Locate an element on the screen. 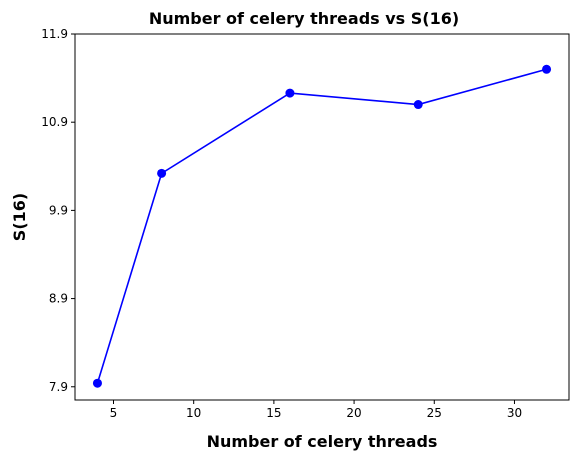 The width and height of the screenshot is (581, 461). y-tick-label: 10.9 is located at coordinates (54, 122).